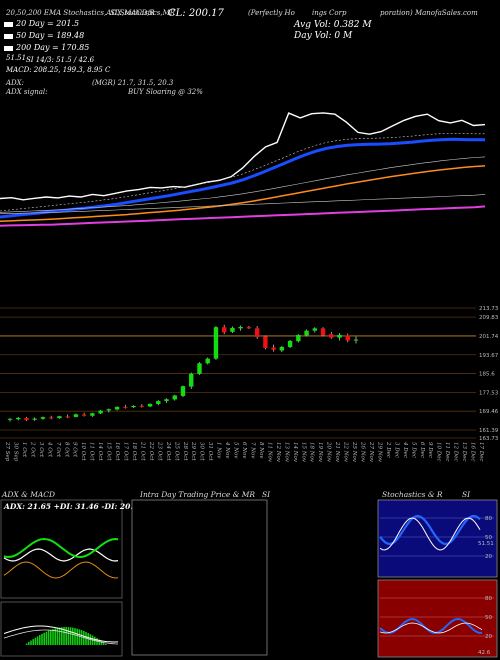 The image size is (500, 660). Describe the element at coordinates (92, 451) in the screenshot. I see `date-tick-label: 11 Oct` at that location.